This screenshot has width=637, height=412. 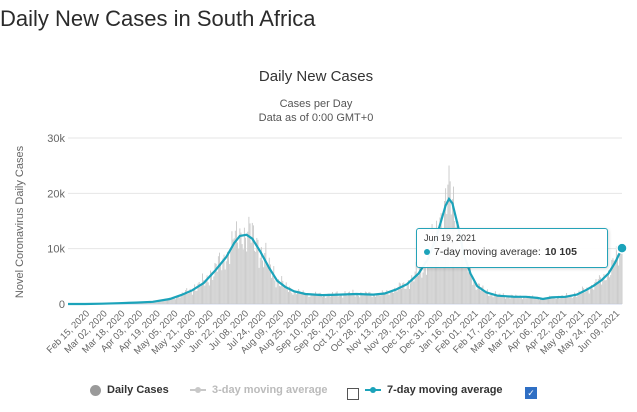 What do you see at coordinates (531, 393) in the screenshot?
I see `checkbox-7day: ✓` at bounding box center [531, 393].